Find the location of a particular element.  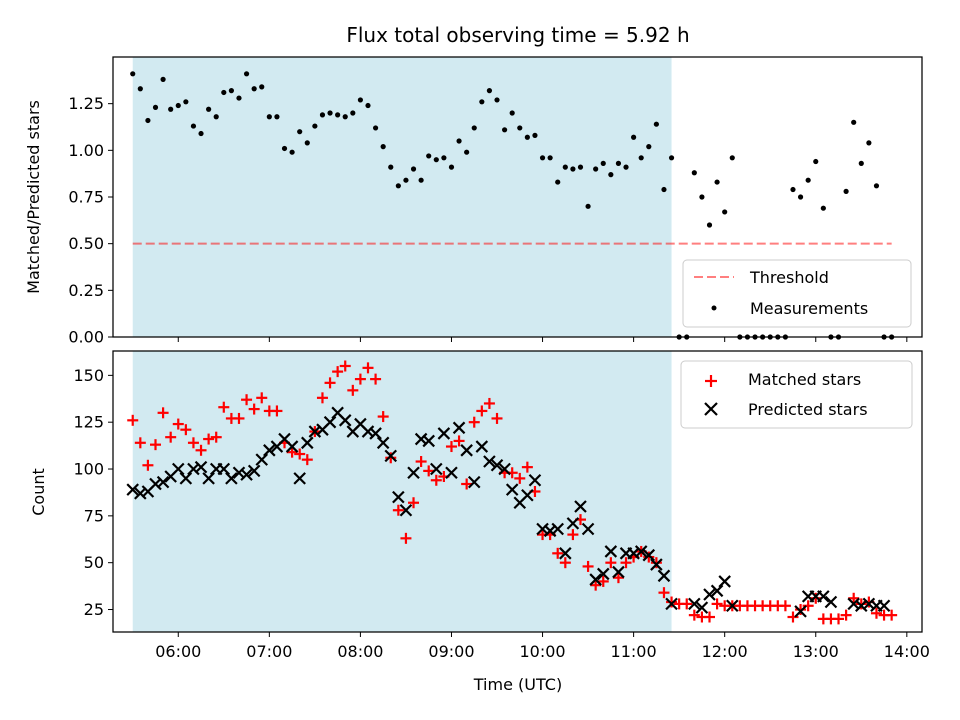

x-tick-label: 13:00 is located at coordinates (816, 651).